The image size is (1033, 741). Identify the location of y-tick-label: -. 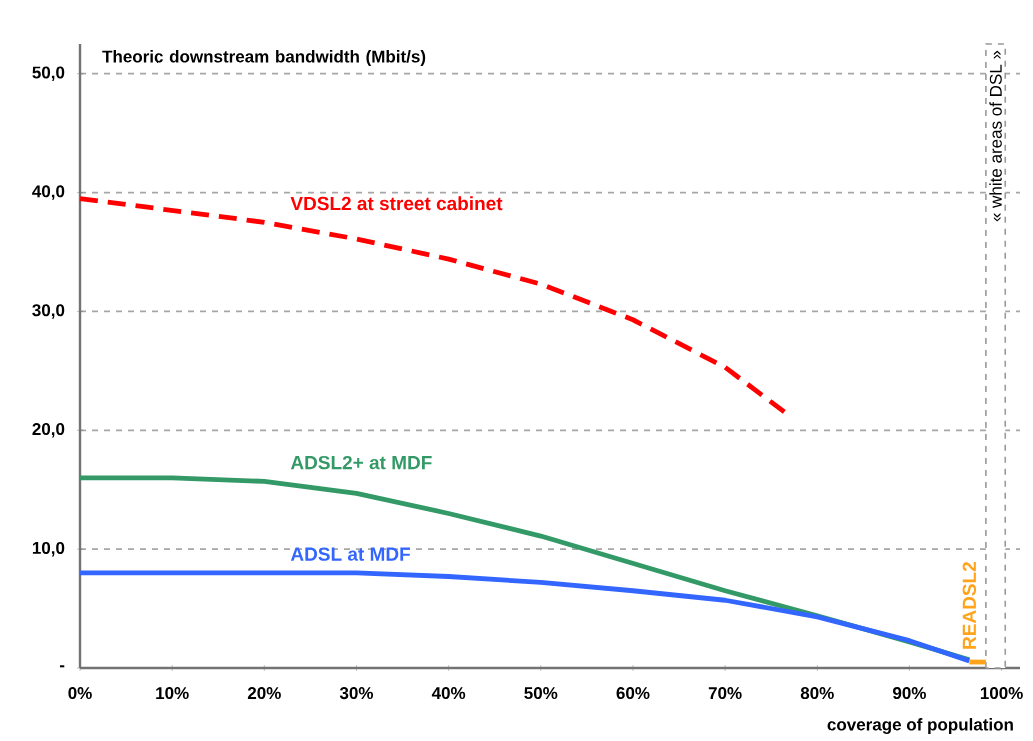
(62, 666).